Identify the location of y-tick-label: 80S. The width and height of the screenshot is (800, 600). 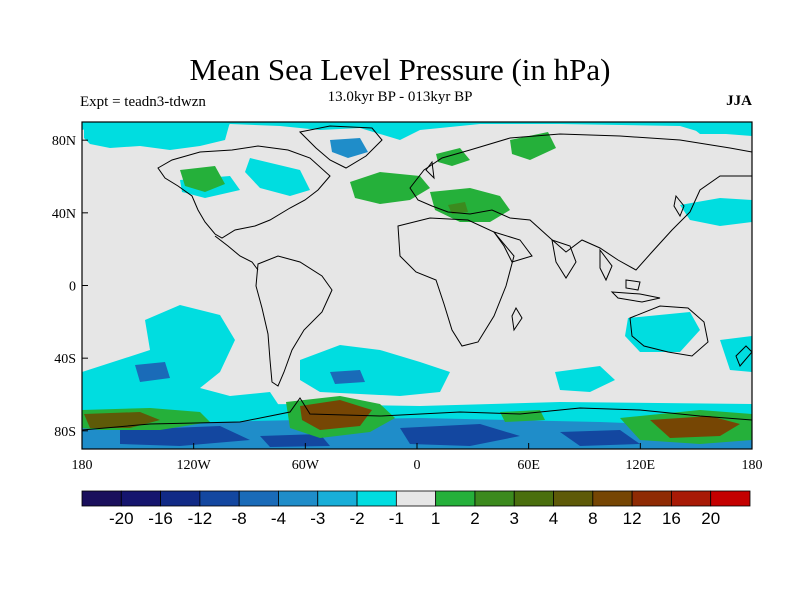
(65, 432).